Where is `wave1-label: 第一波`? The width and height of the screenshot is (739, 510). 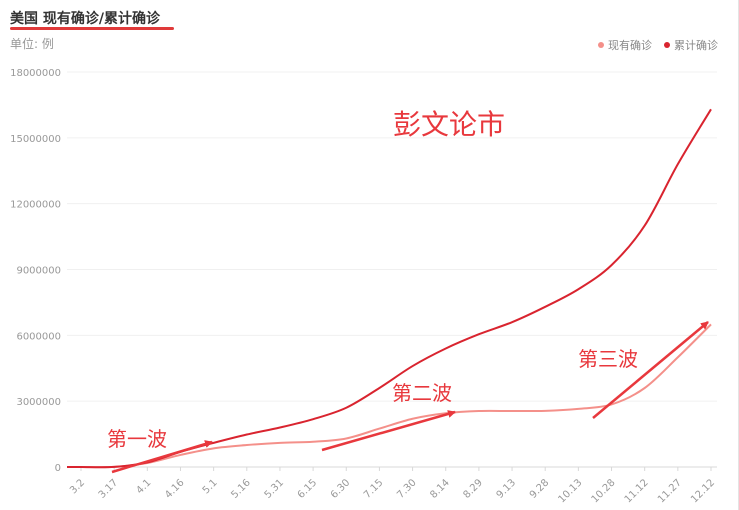 wave1-label: 第一波 is located at coordinates (137, 439).